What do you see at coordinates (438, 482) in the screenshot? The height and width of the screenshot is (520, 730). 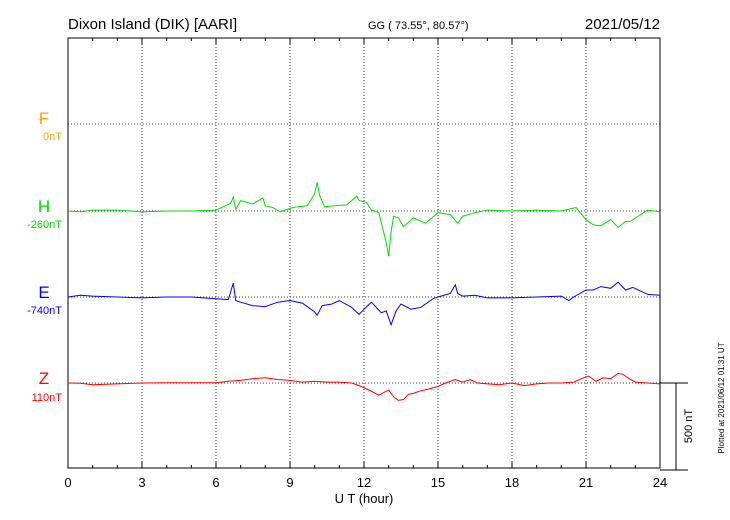 I see `x-tick-label: 15` at bounding box center [438, 482].